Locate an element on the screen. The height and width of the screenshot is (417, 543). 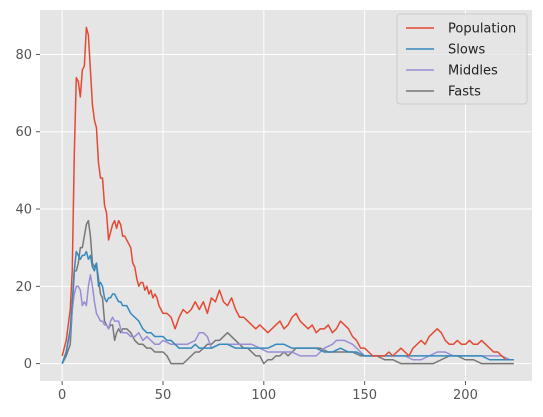
y-tick-label: 20 is located at coordinates (23, 287).